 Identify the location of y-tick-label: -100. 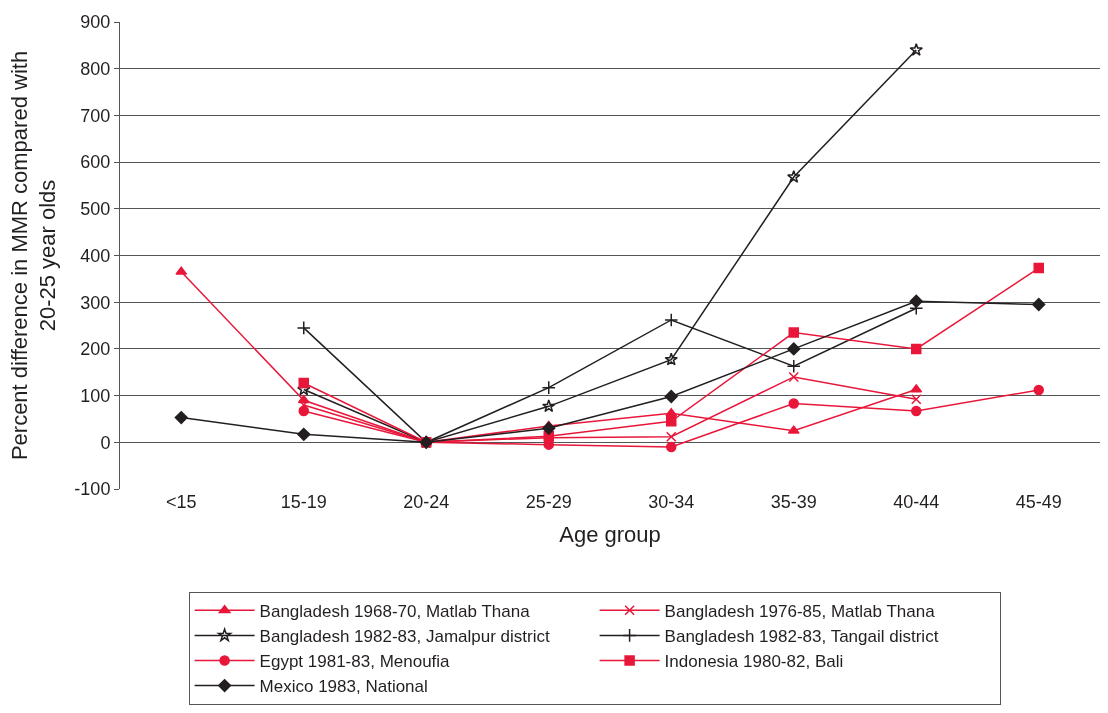
(92, 489).